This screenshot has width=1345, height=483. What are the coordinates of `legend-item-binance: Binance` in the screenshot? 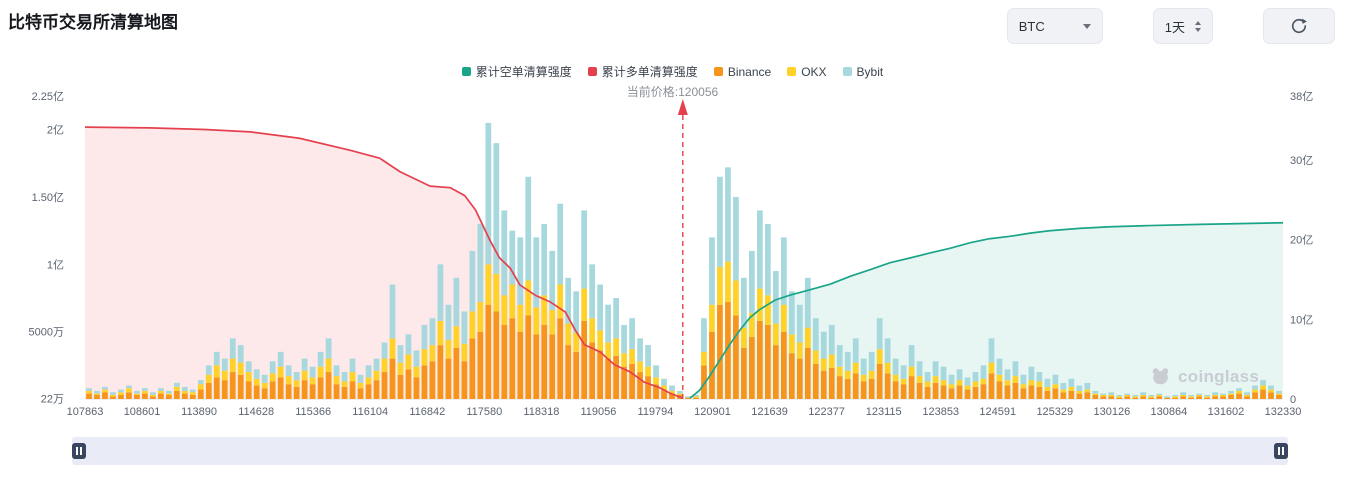 It's located at (742, 71).